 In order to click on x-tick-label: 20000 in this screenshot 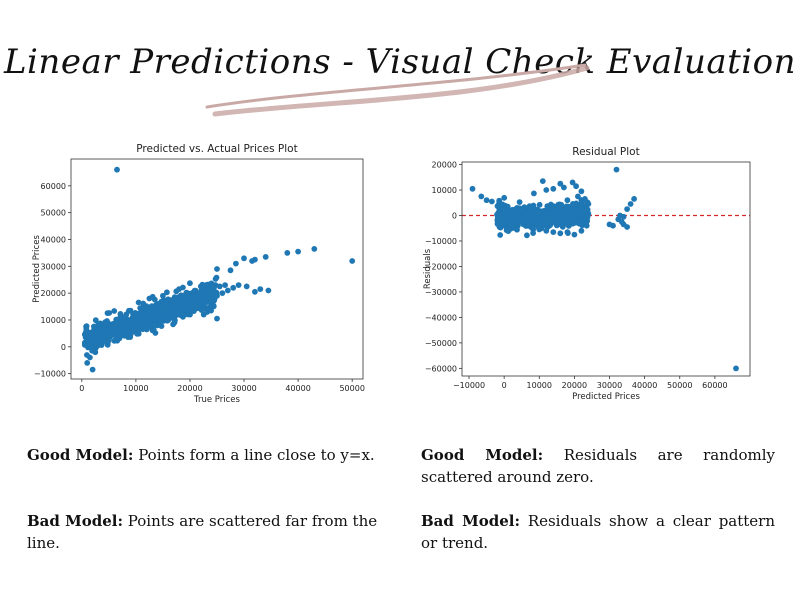, I will do `click(189, 388)`.